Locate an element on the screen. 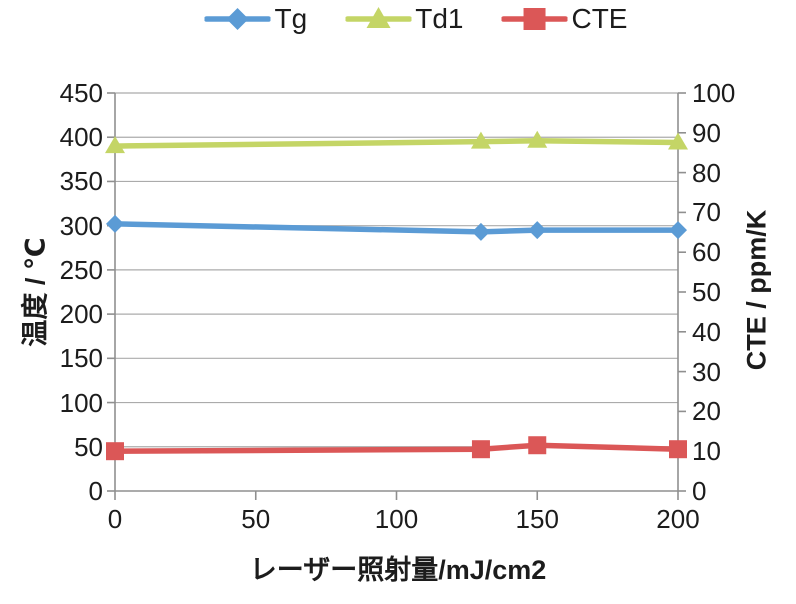  left-axis-tick-label: 50 is located at coordinates (88, 446).